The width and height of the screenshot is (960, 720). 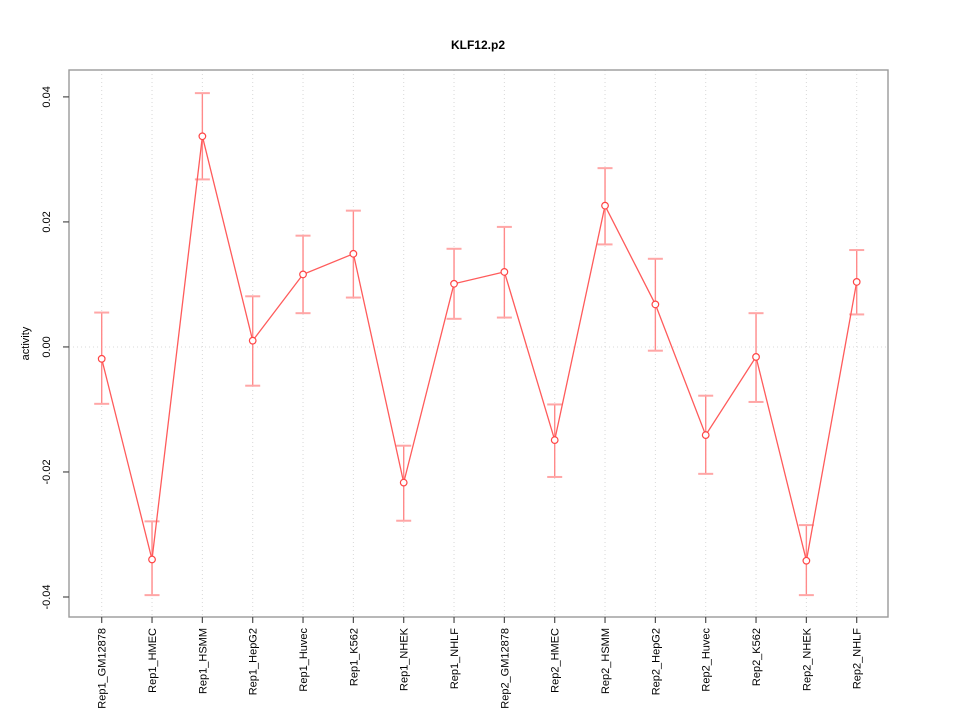 What do you see at coordinates (254, 661) in the screenshot?
I see `x-tick-label: Rep1_HepG2` at bounding box center [254, 661].